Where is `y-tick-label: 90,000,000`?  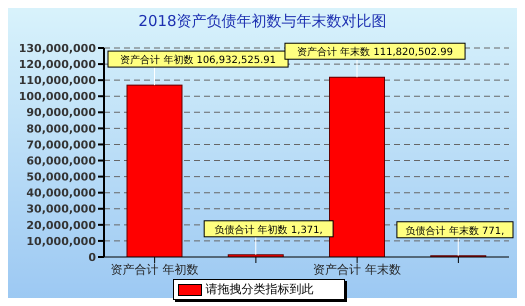
y-tick-label: 90,000,000 is located at coordinates (61, 113).